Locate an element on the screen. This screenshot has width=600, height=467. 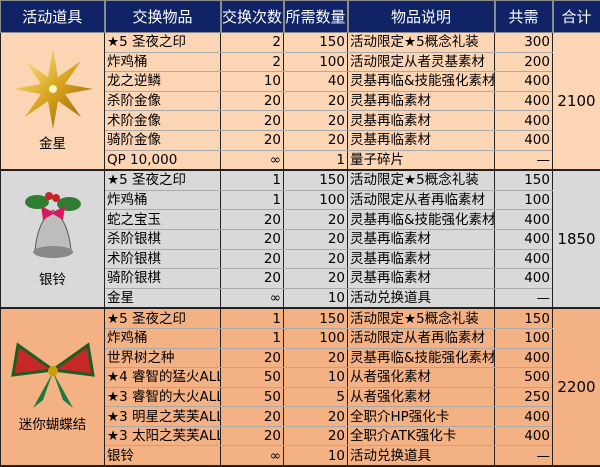
exchange-item: 杀阶银棋 is located at coordinates (163, 239).